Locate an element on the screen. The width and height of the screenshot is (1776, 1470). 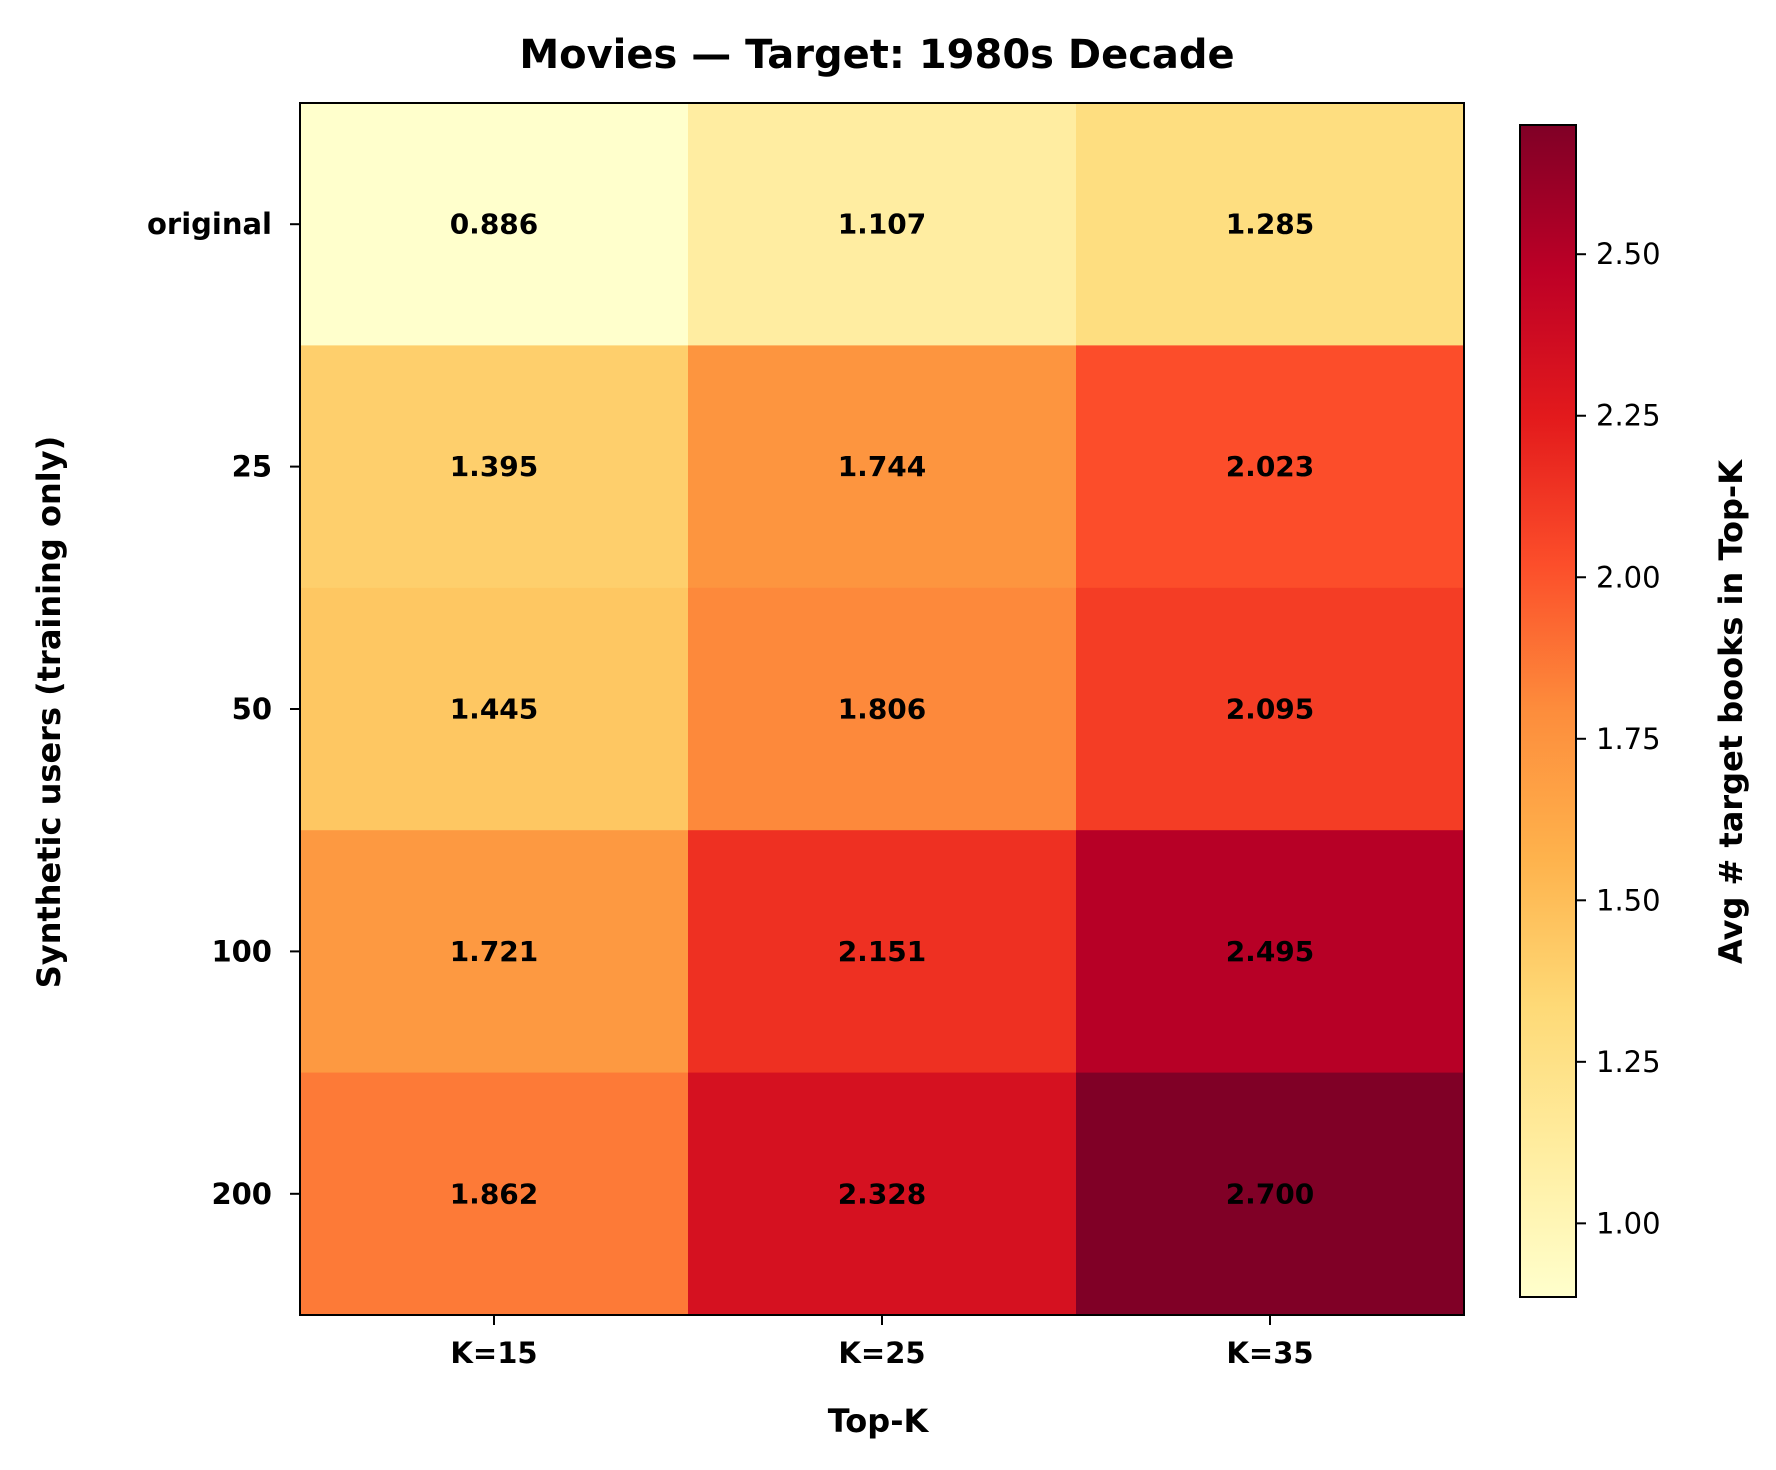
colorbar-label: Avg # target books in Top-K is located at coordinates (1731, 711).